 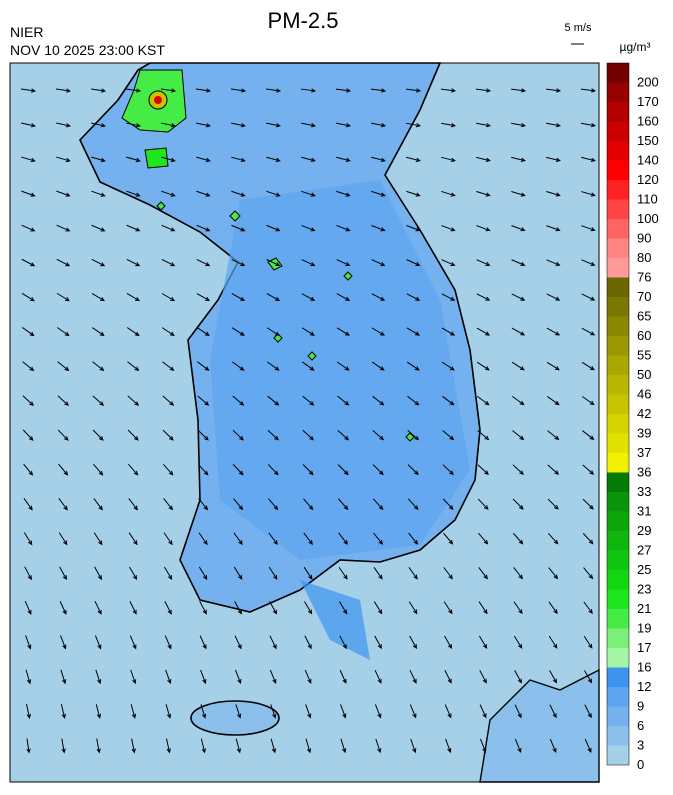 What do you see at coordinates (648, 121) in the screenshot?
I see `legend-label: 160` at bounding box center [648, 121].